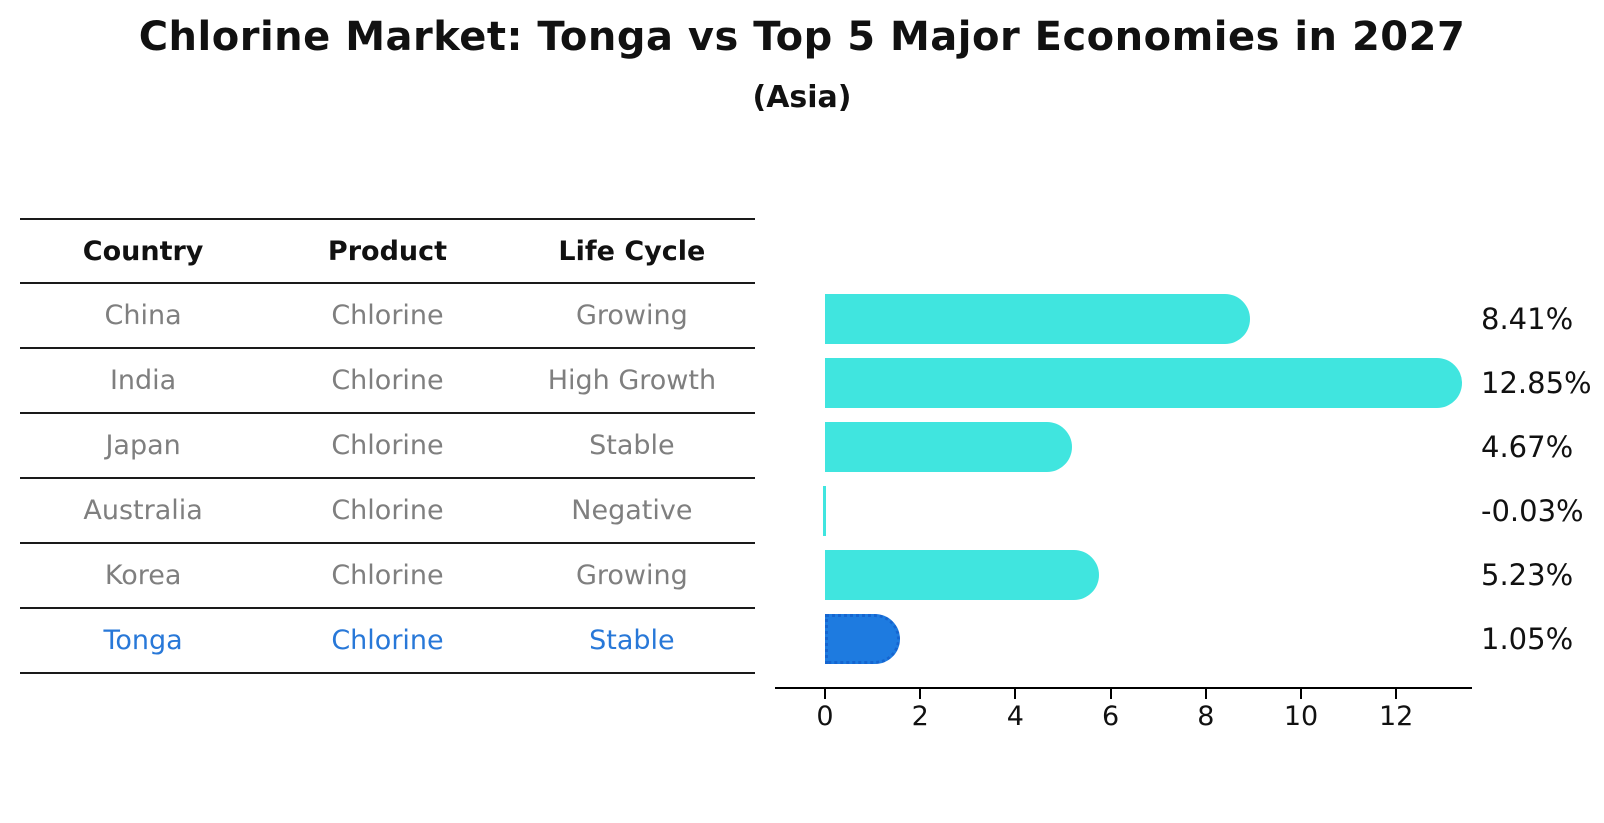 The width and height of the screenshot is (1604, 823). I want to click on table-header-life-cycle: Life Cycle, so click(632, 251).